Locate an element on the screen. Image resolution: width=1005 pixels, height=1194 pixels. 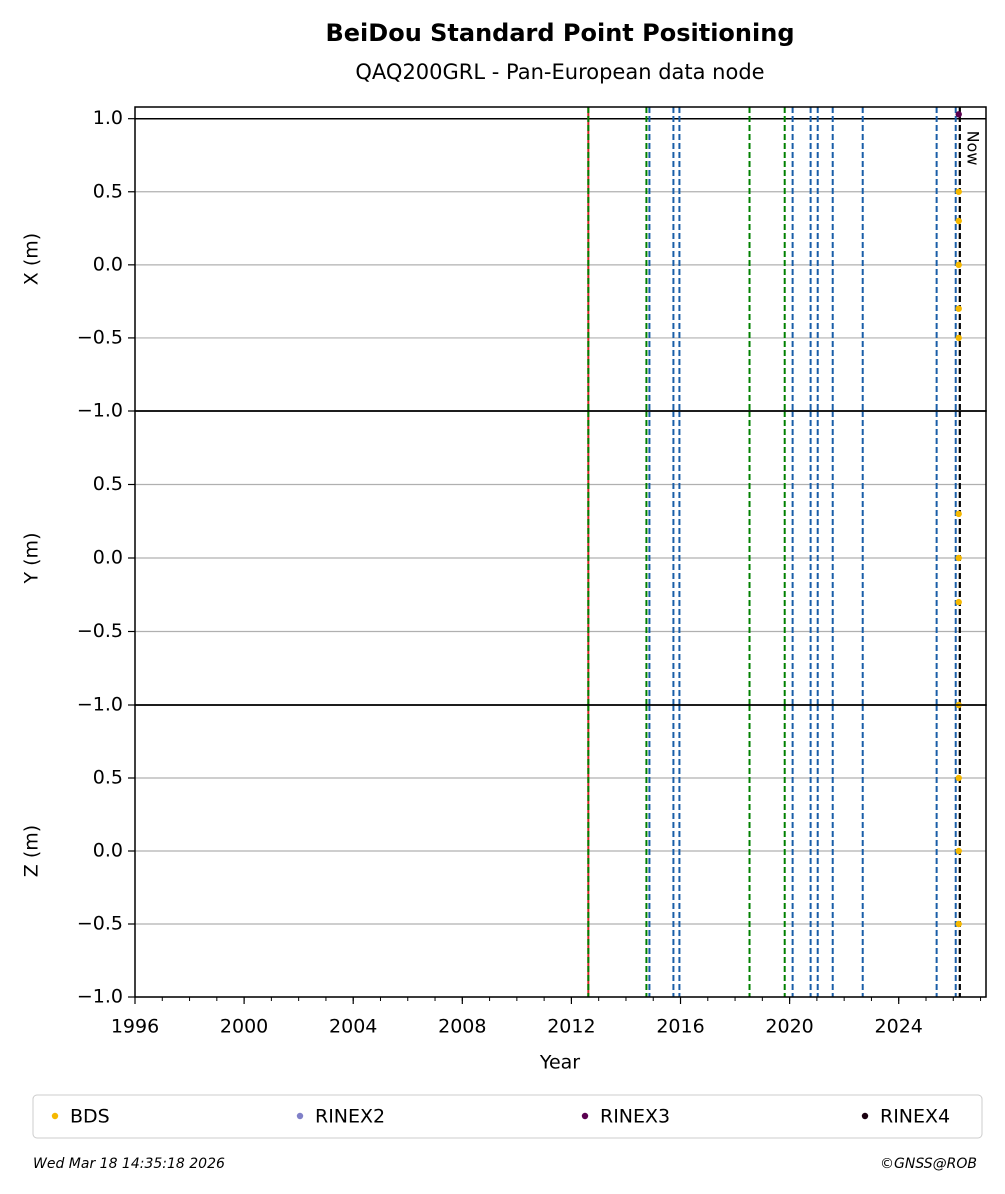
x-axis-label: Year is located at coordinates (559, 1063).